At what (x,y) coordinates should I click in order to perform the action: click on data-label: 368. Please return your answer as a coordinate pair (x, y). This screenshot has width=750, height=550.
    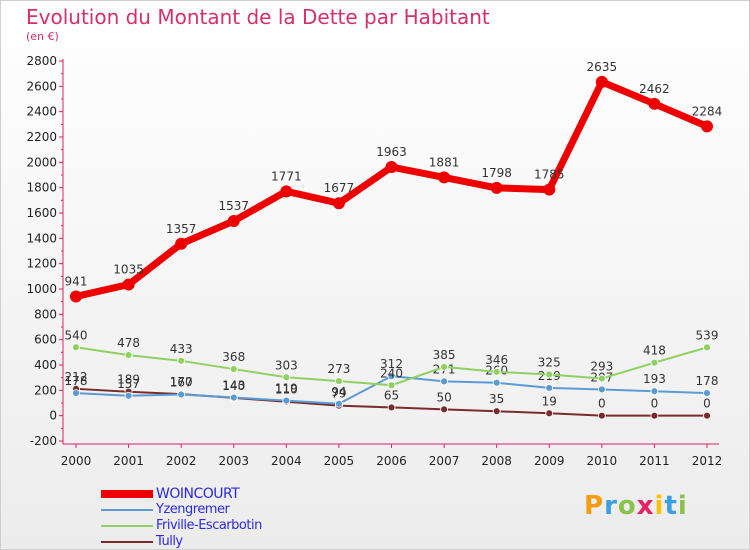
    Looking at the image, I should click on (233, 357).